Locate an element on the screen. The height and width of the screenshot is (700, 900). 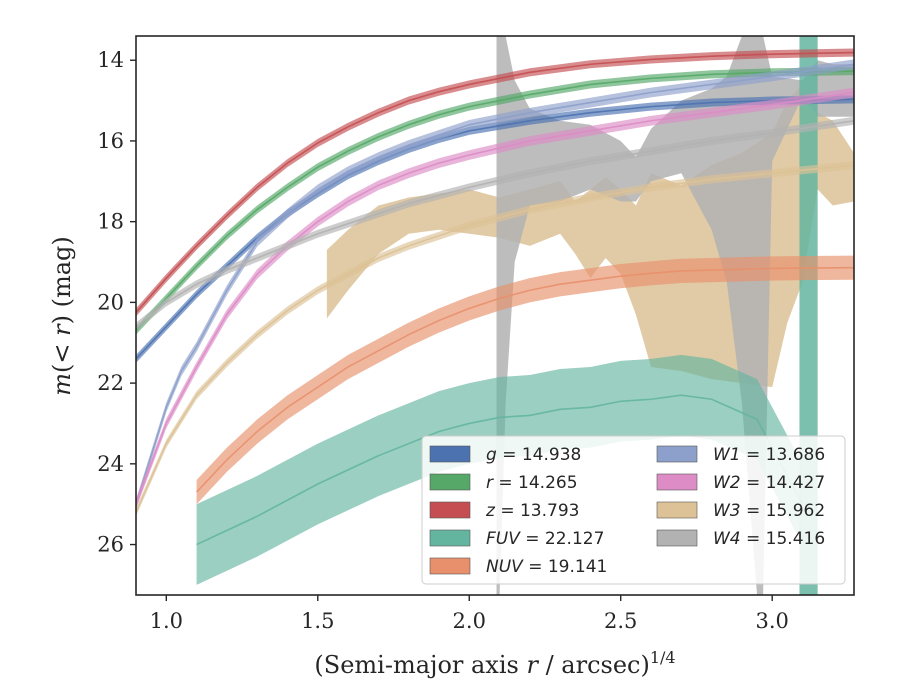
legend-box is located at coordinates (633, 510).